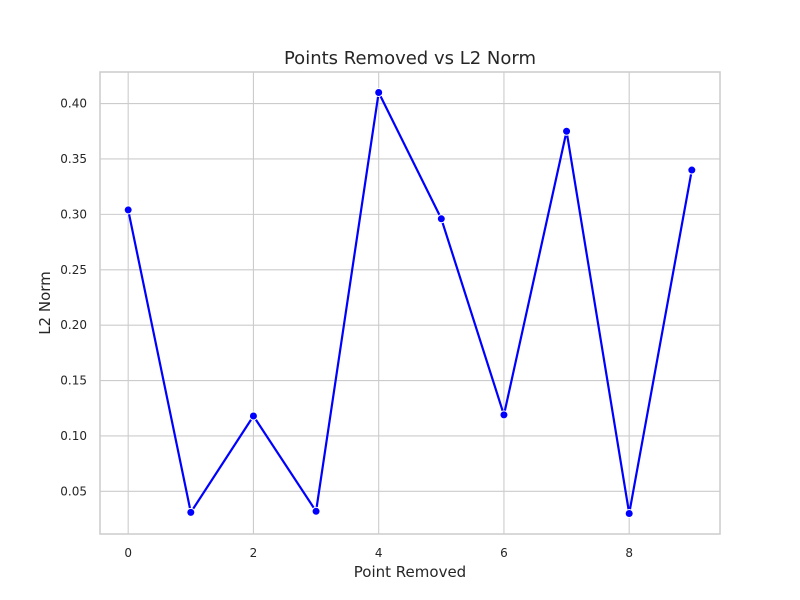 This screenshot has height=600, width=800. Describe the element at coordinates (254, 553) in the screenshot. I see `x-tick-label: 2` at that location.